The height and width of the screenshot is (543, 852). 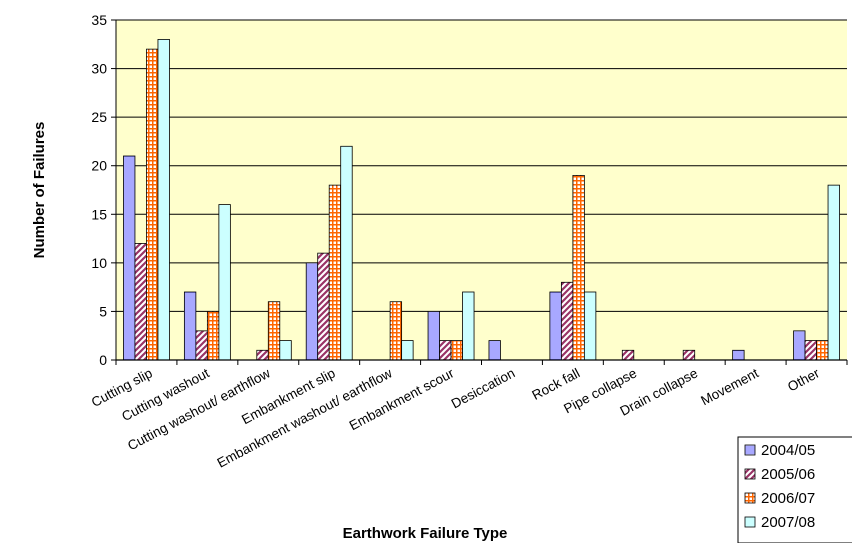 What do you see at coordinates (103, 360) in the screenshot?
I see `y-tick-label: 0` at bounding box center [103, 360].